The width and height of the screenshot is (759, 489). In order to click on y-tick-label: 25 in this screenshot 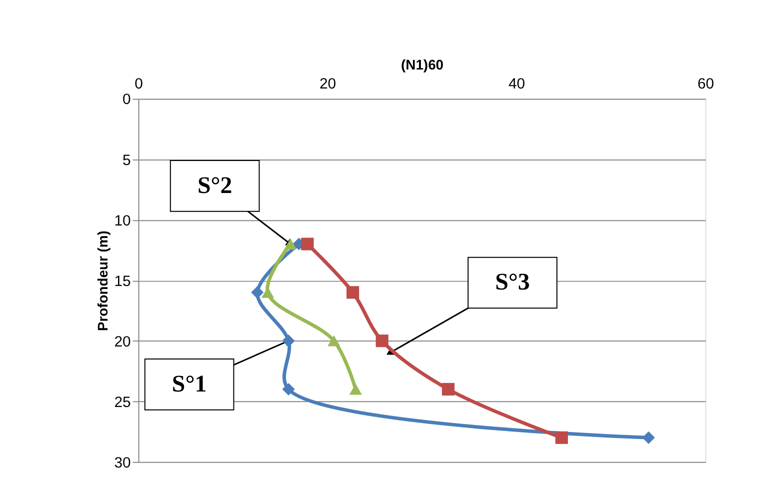, I will do `click(122, 402)`.